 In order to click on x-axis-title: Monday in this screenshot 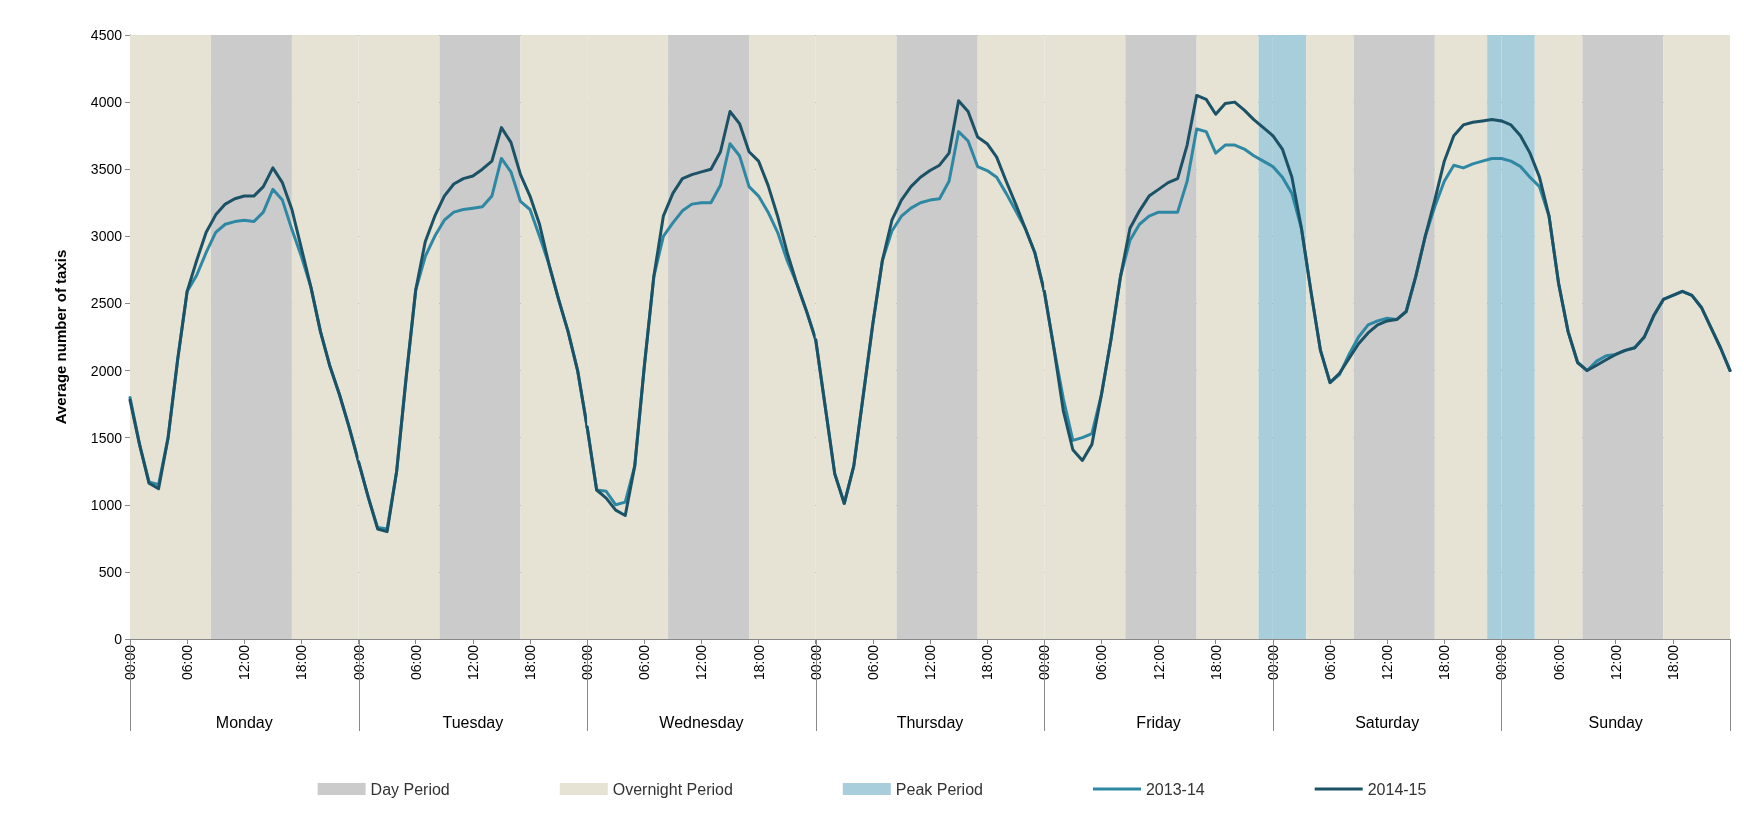, I will do `click(244, 722)`.